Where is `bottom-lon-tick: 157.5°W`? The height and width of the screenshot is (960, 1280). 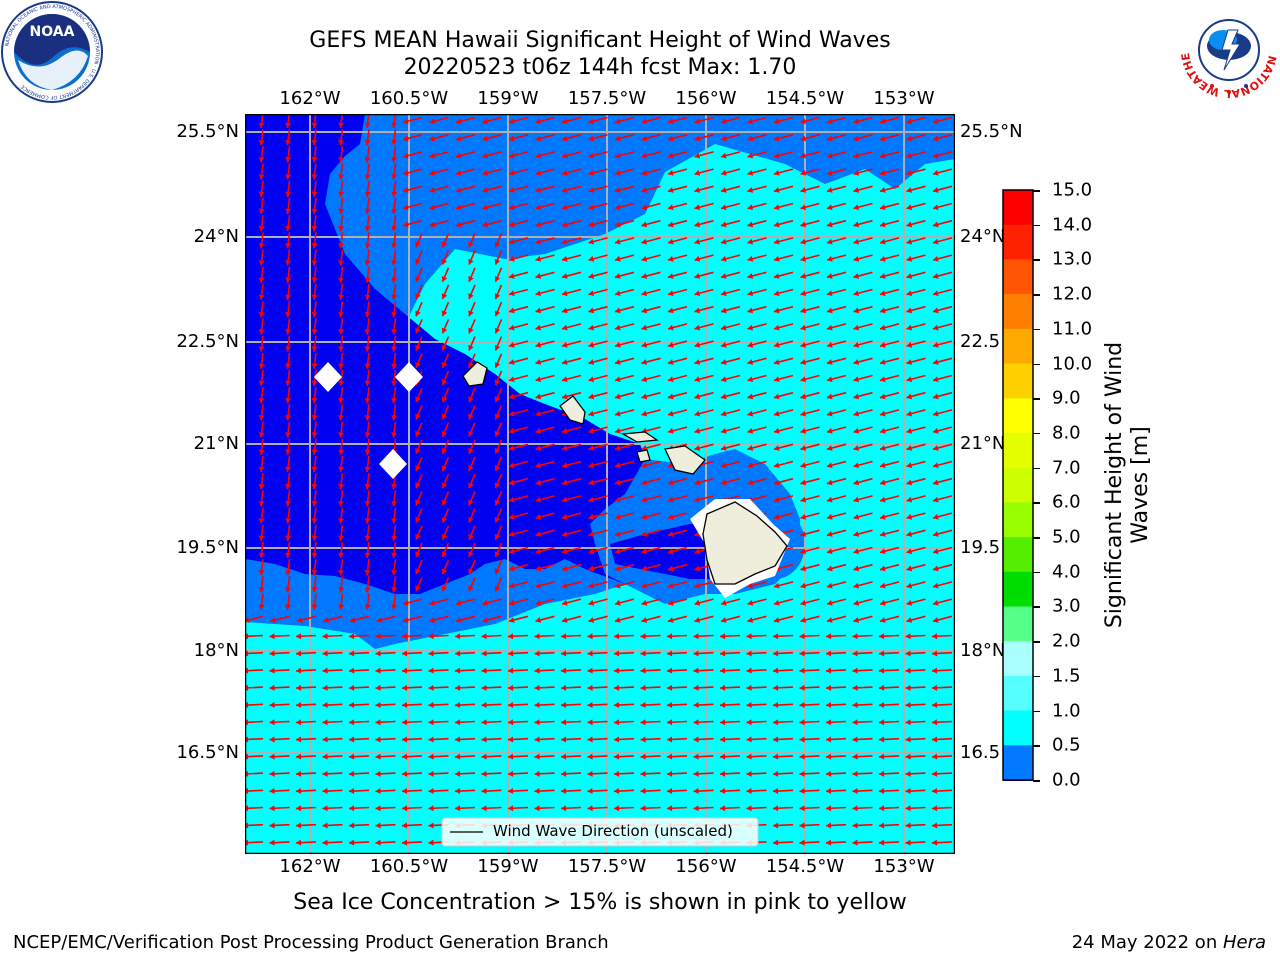 bottom-lon-tick: 157.5°W is located at coordinates (607, 866).